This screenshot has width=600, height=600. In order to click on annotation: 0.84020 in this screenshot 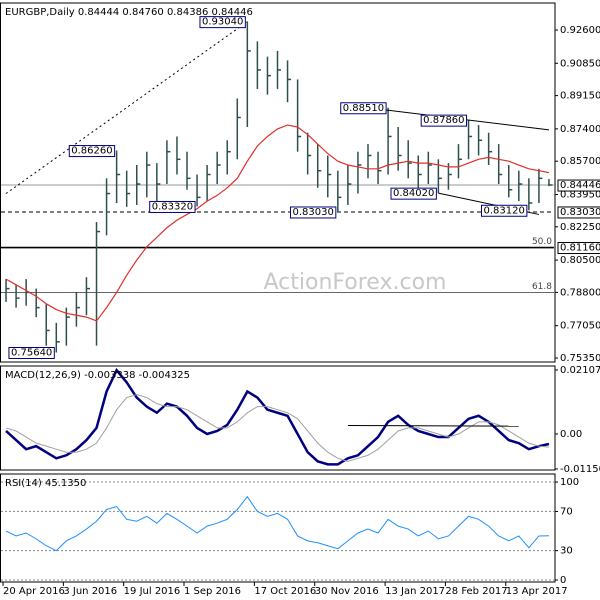, I will do `click(413, 193)`.